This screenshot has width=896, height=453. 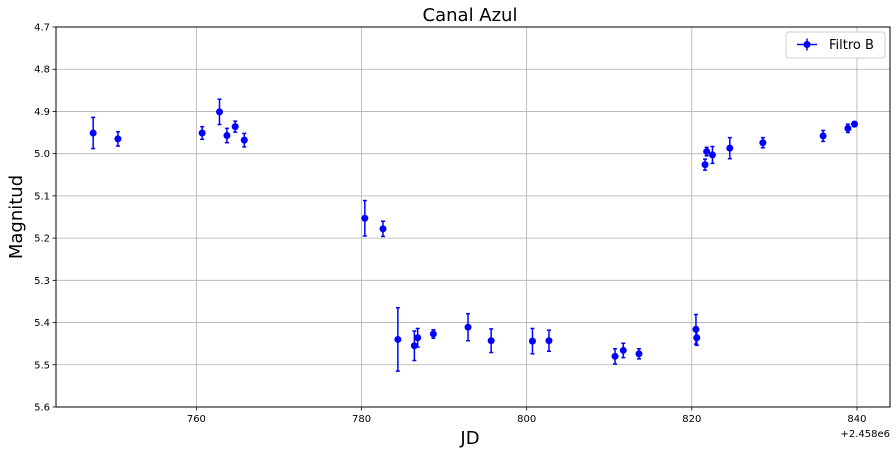 What do you see at coordinates (42, 281) in the screenshot?
I see `y-tick-label: 5.3` at bounding box center [42, 281].